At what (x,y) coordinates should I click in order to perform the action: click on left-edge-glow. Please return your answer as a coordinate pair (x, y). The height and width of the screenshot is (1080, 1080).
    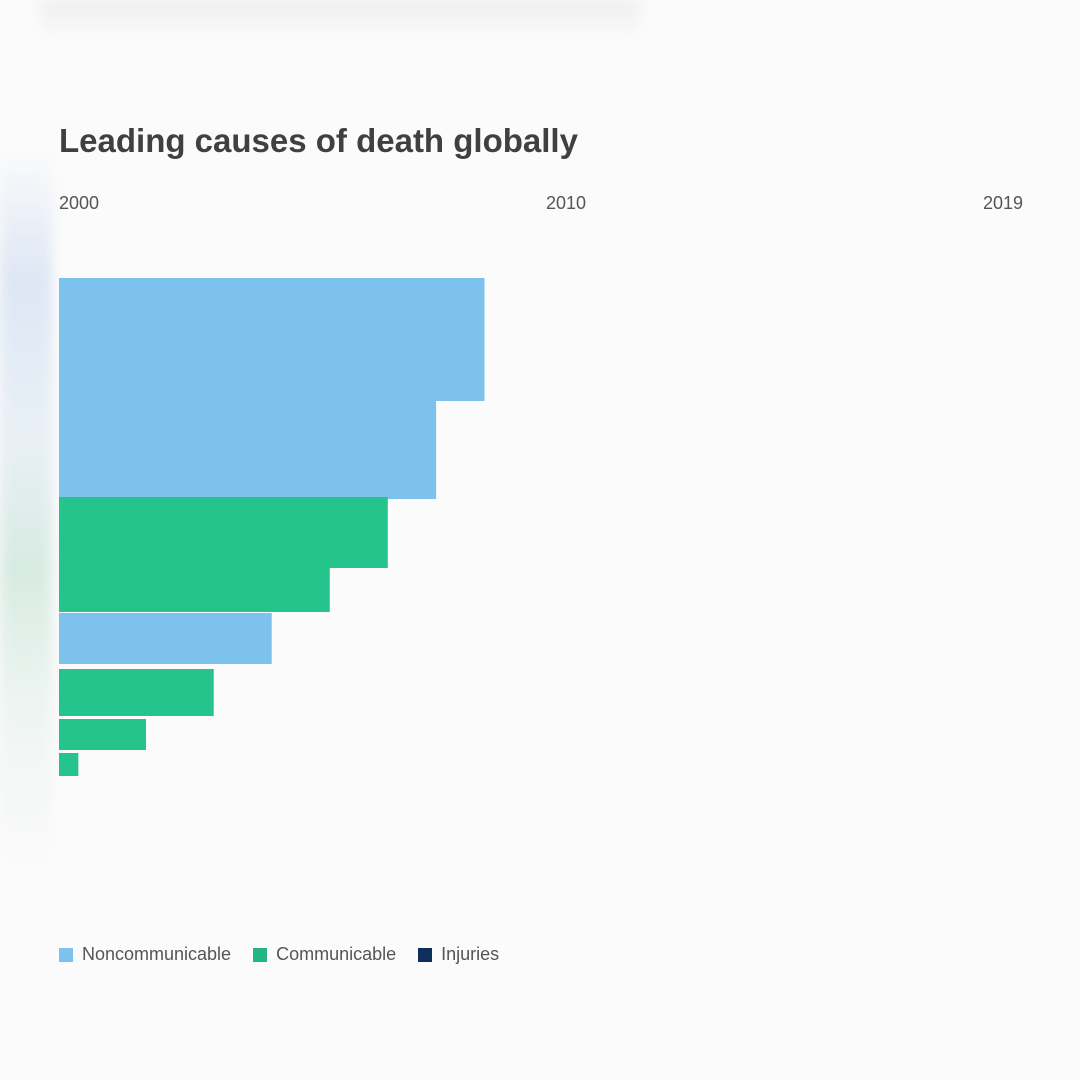
    Looking at the image, I should click on (26, 510).